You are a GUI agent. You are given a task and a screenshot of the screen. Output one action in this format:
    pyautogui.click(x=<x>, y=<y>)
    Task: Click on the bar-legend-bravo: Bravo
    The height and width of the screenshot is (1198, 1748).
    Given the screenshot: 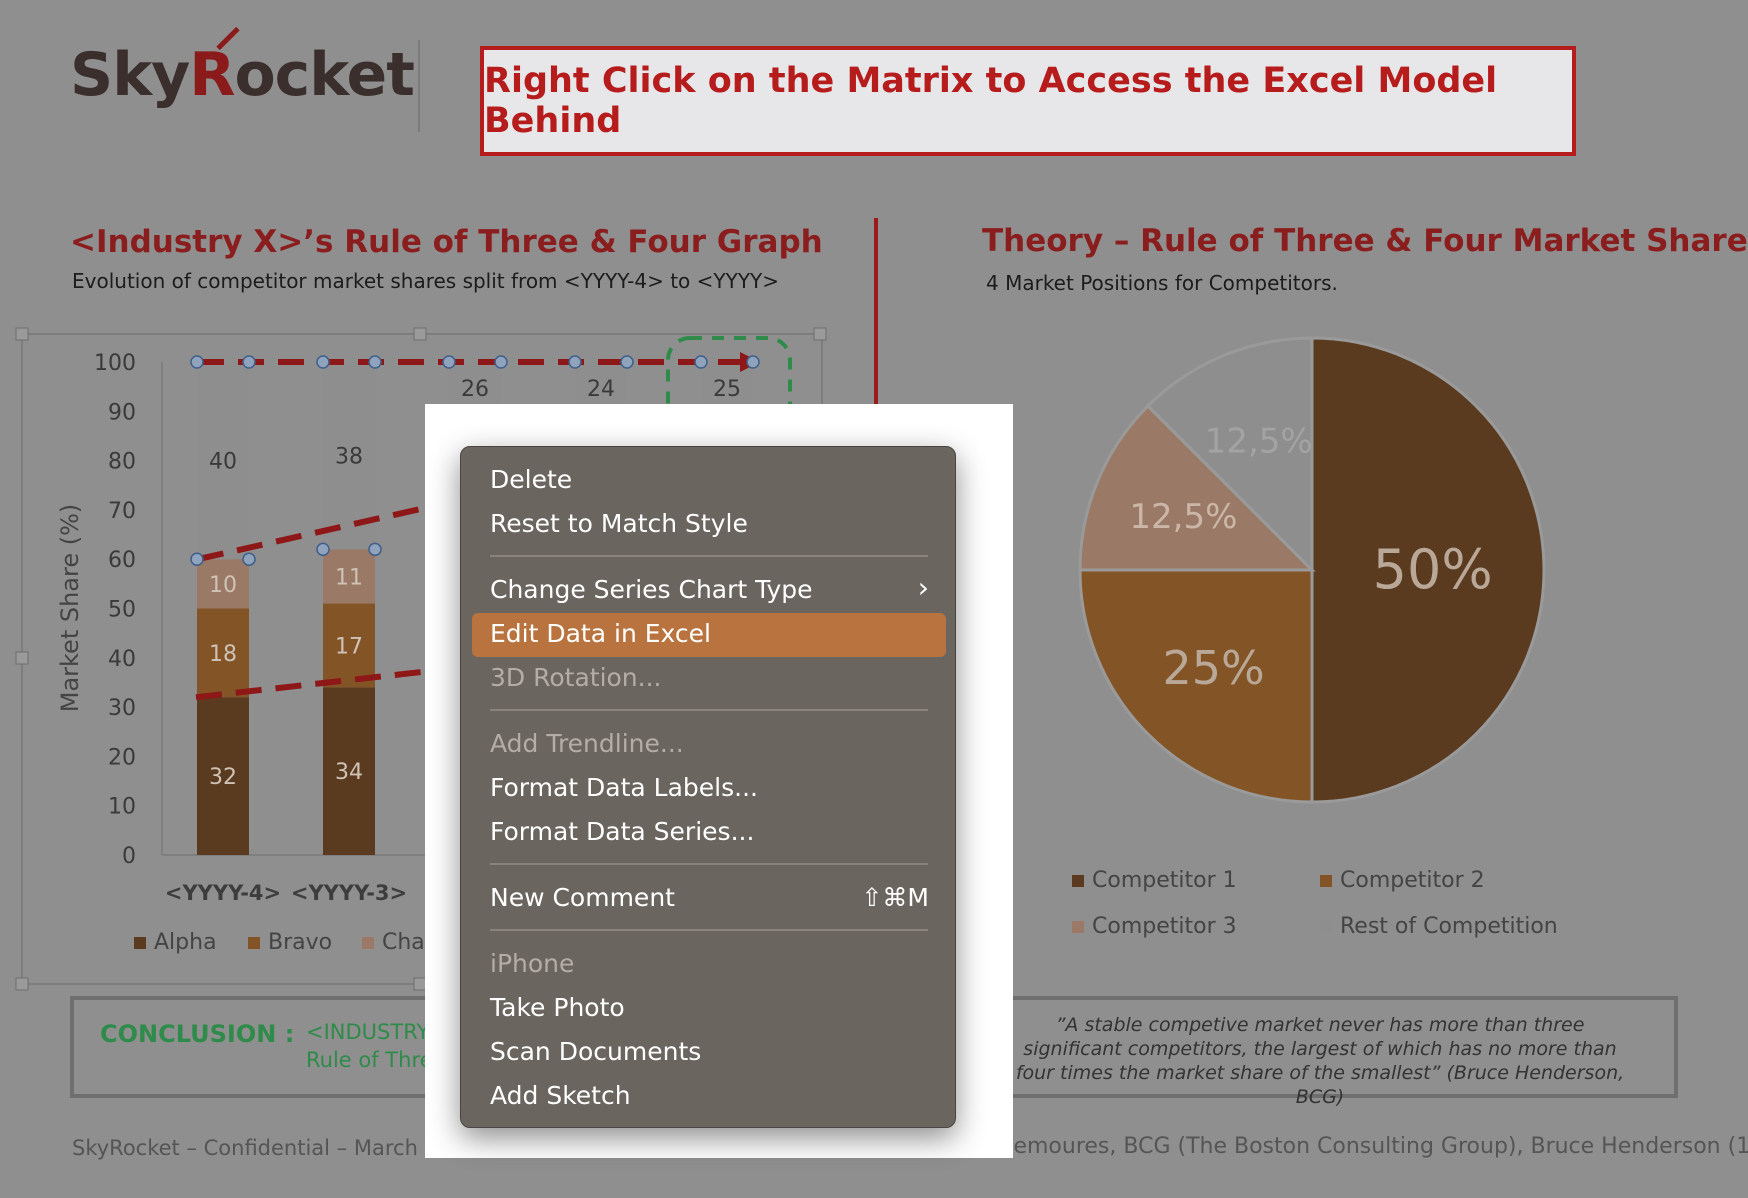 What is the action you would take?
    pyautogui.click(x=290, y=942)
    